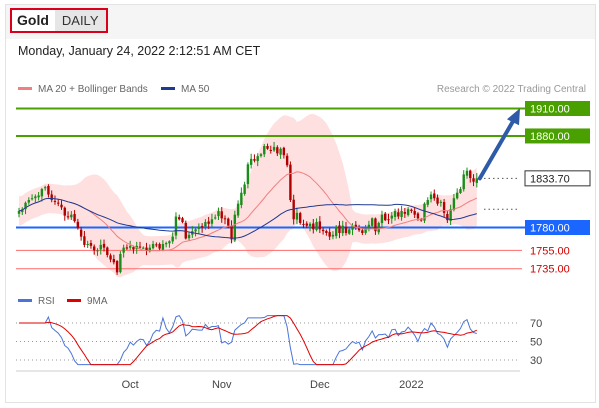 Image resolution: width=599 pixels, height=408 pixels. What do you see at coordinates (536, 361) in the screenshot?
I see `rsi-tick-30: 30` at bounding box center [536, 361].